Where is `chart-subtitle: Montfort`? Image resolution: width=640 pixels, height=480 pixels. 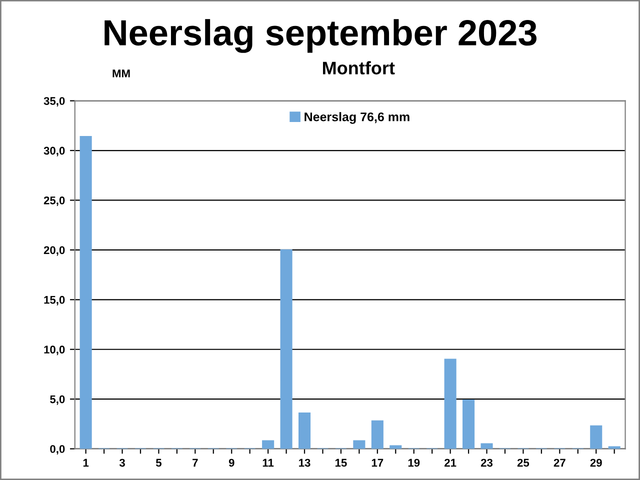
chart-subtitle: Montfort is located at coordinates (359, 67).